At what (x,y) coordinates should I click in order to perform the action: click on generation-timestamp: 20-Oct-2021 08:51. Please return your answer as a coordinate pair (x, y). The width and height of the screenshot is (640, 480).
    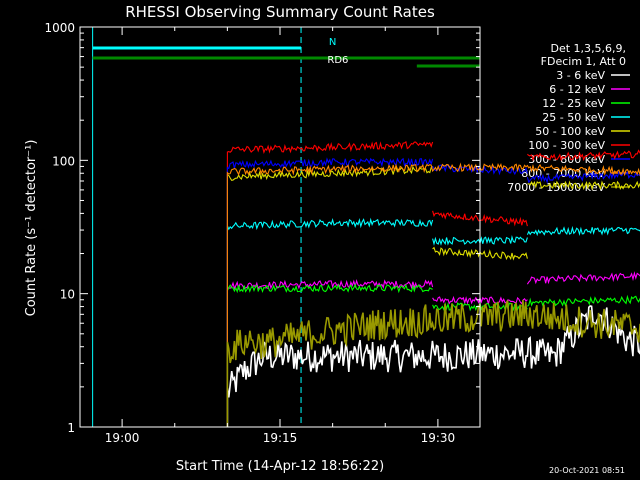
    Looking at the image, I should click on (587, 470).